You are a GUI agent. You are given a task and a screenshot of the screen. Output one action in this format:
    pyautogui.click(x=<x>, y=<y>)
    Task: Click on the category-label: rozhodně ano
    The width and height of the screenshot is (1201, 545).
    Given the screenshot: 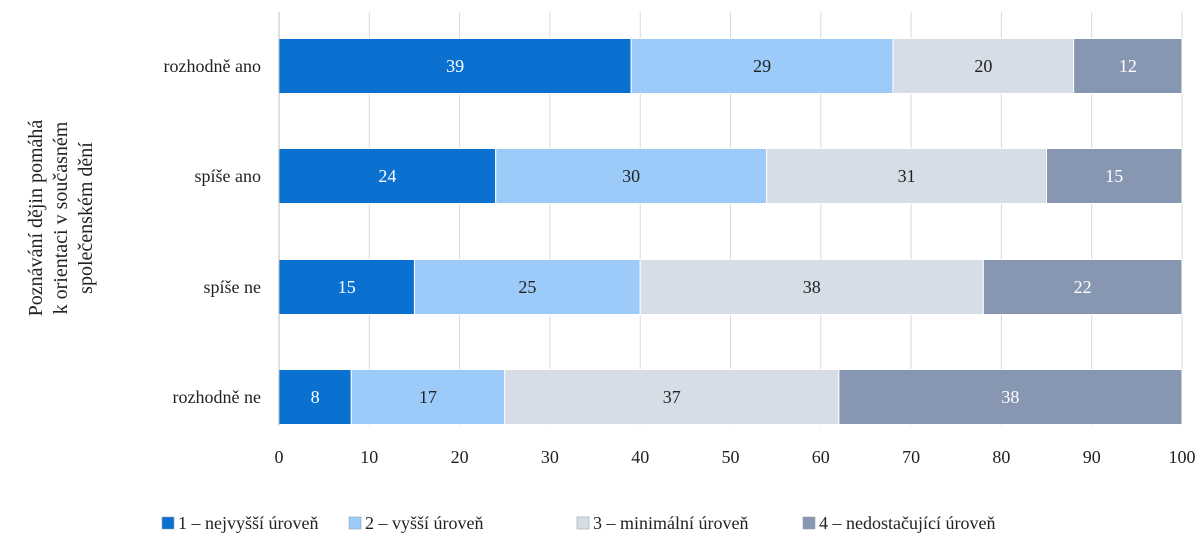 What is the action you would take?
    pyautogui.click(x=212, y=66)
    